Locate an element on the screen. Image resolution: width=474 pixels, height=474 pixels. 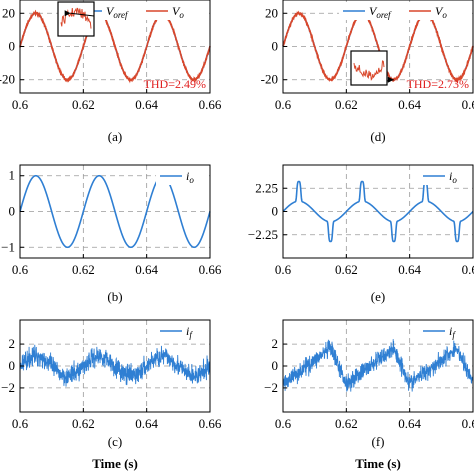
chart-c: 0.6 0.62 0.64 0.66 2 0 −2 if (c) Time (s) is located at coordinates (111, 395).